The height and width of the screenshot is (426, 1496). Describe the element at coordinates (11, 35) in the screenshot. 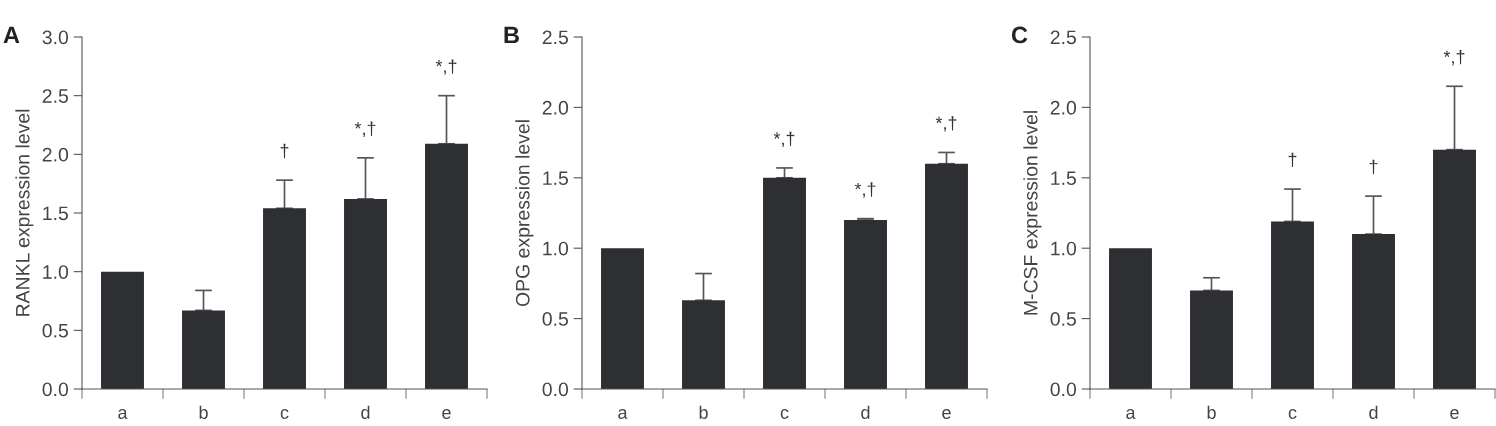

I see `chart-title: A` at that location.